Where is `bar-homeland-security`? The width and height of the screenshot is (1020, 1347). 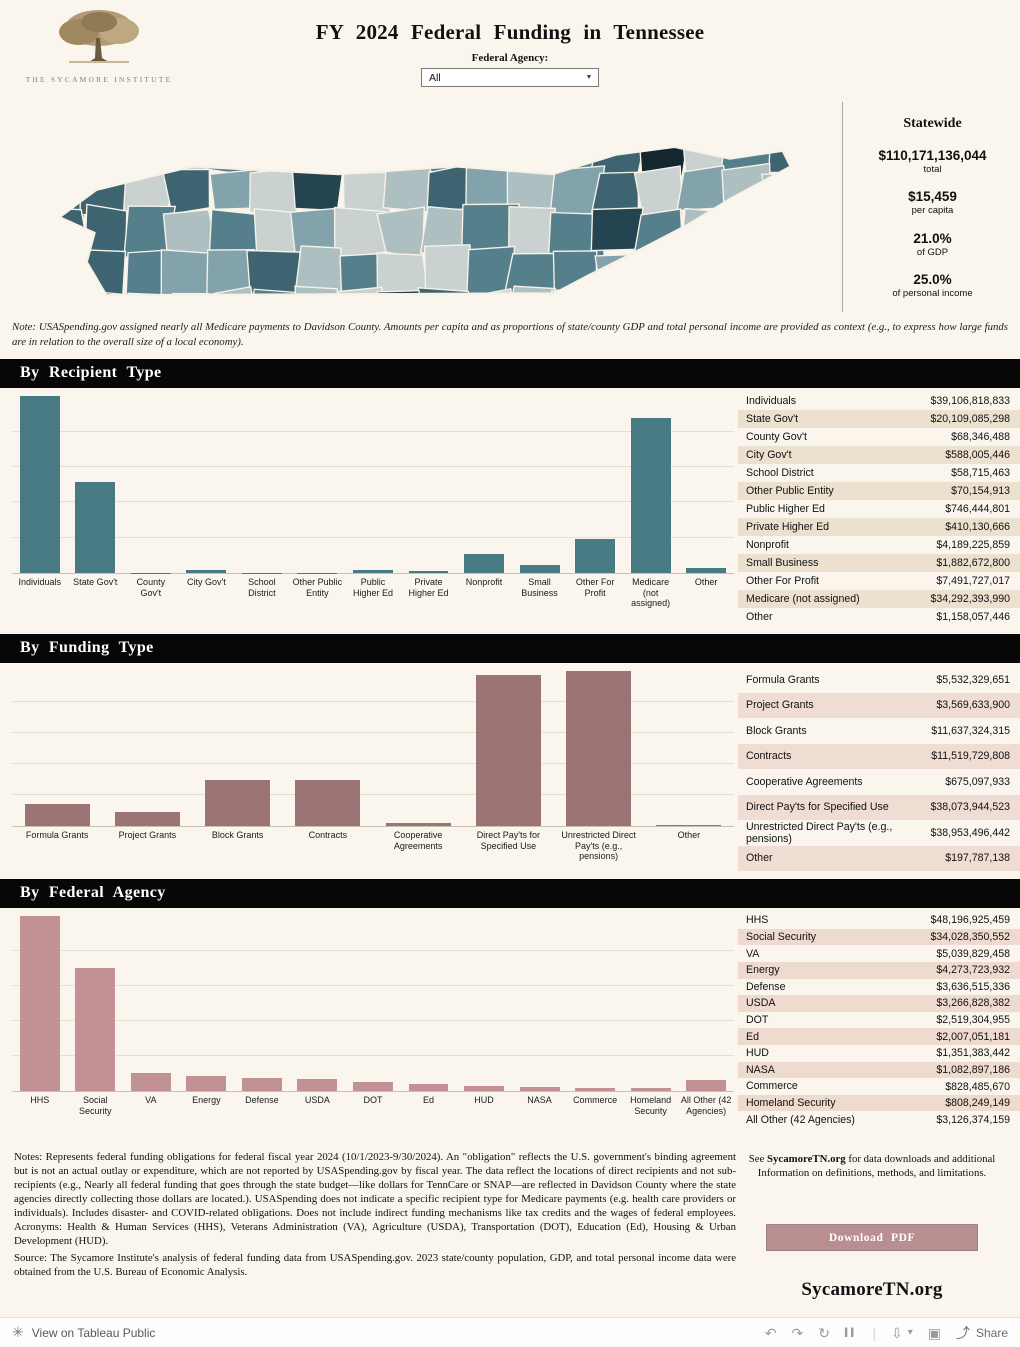
bar-homeland-security is located at coordinates (650, 1090).